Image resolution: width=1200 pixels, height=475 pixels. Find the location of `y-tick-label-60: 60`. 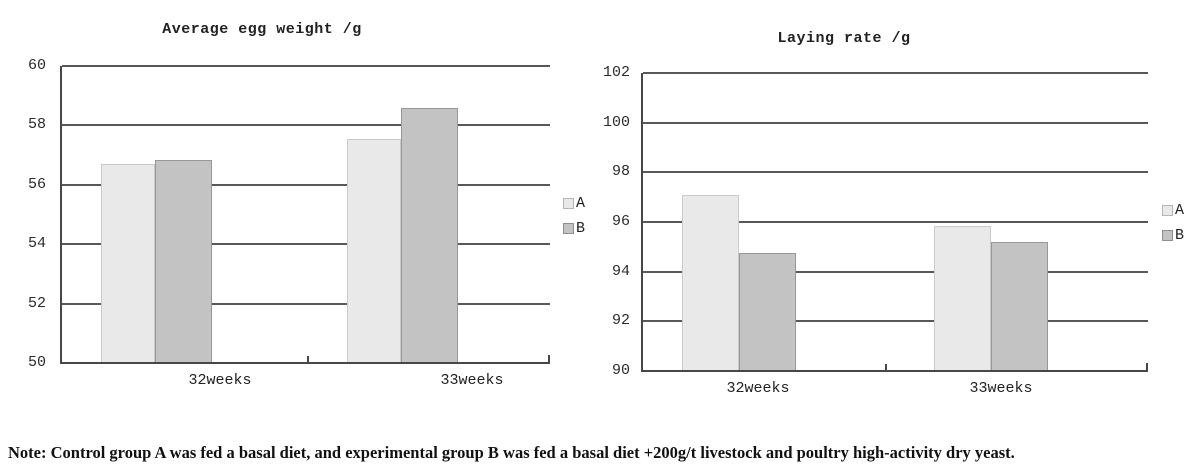

y-tick-label-60: 60 is located at coordinates (36, 65).